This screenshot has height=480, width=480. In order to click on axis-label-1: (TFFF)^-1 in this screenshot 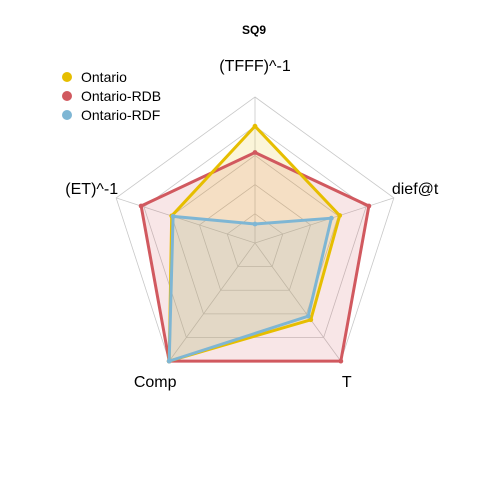, I will do `click(255, 66)`.